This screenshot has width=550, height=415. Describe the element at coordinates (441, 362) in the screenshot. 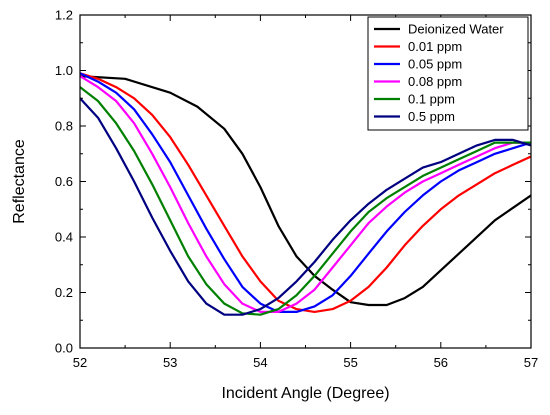

I see `x-tick-label: 56` at that location.